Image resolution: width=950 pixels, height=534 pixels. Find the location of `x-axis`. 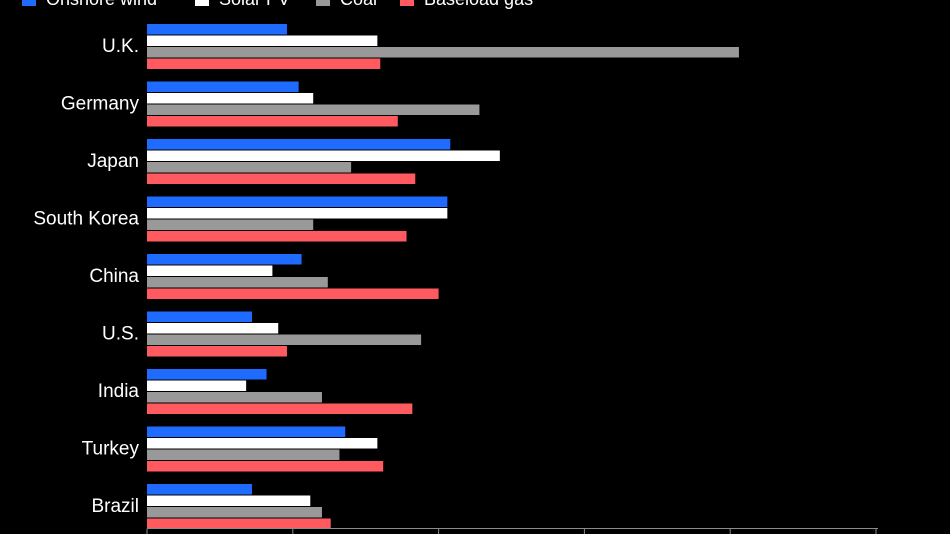

x-axis is located at coordinates (512, 531).